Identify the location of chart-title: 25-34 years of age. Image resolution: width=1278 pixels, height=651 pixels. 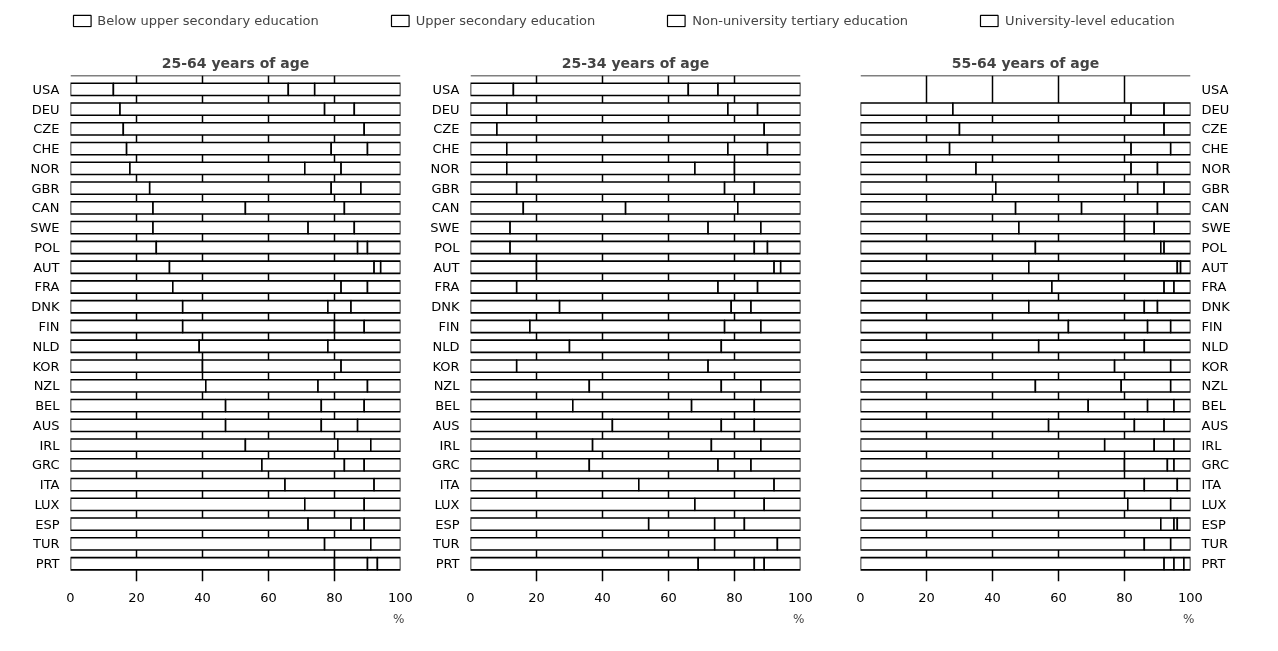
(635, 62).